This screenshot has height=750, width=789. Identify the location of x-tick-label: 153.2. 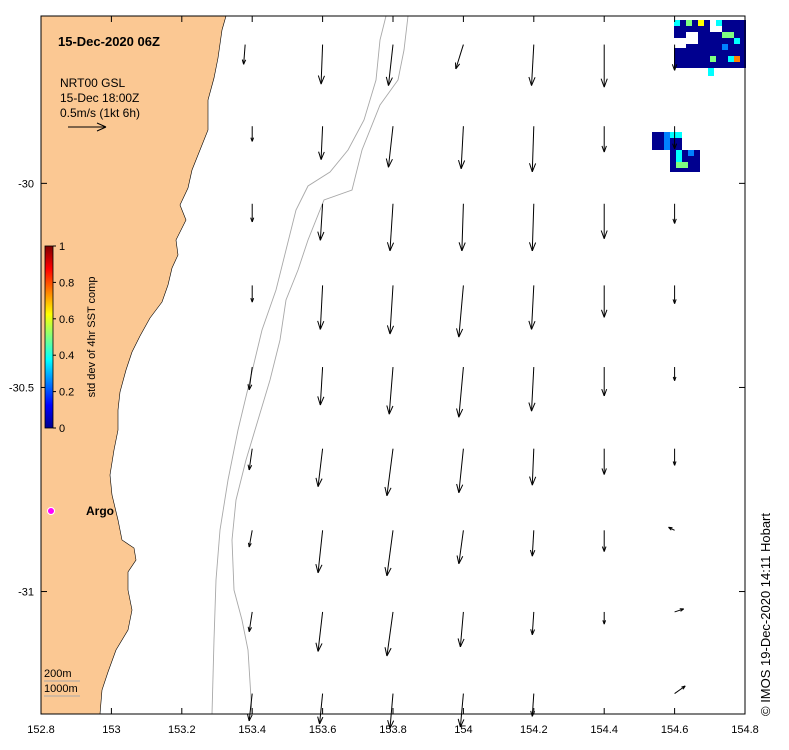
(182, 730).